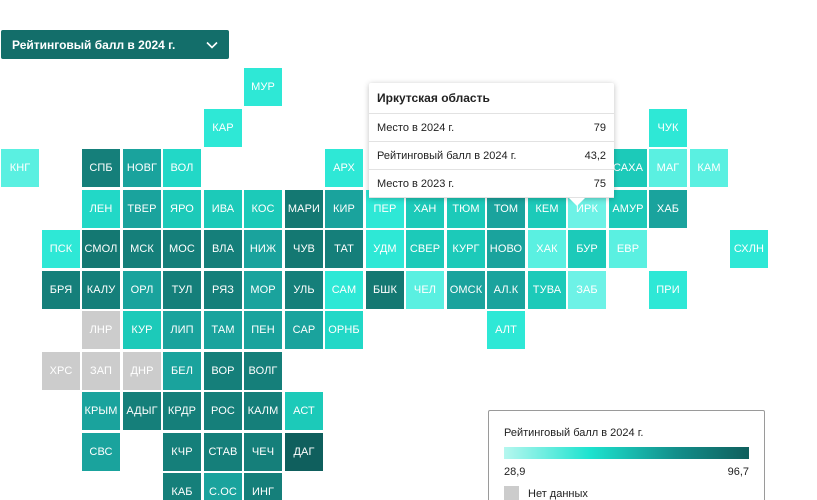 The image size is (817, 500). I want to click on region-tile: ХАБ, so click(668, 209).